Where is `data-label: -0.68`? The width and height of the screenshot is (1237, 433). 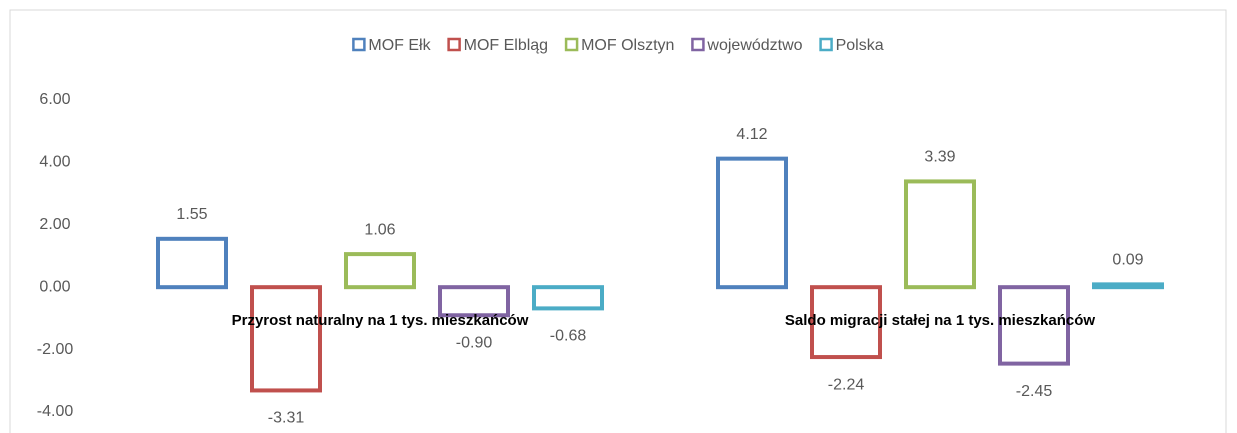
data-label: -0.68 is located at coordinates (568, 336).